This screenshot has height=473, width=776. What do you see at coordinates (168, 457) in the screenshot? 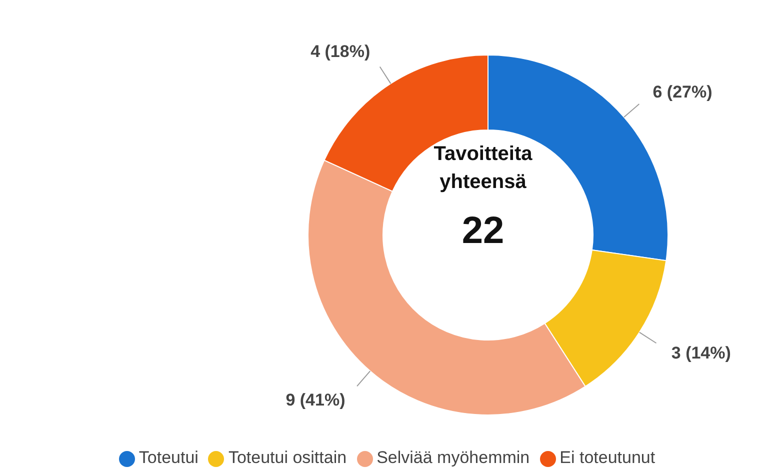
I see `legend-label: Toteutui` at bounding box center [168, 457].